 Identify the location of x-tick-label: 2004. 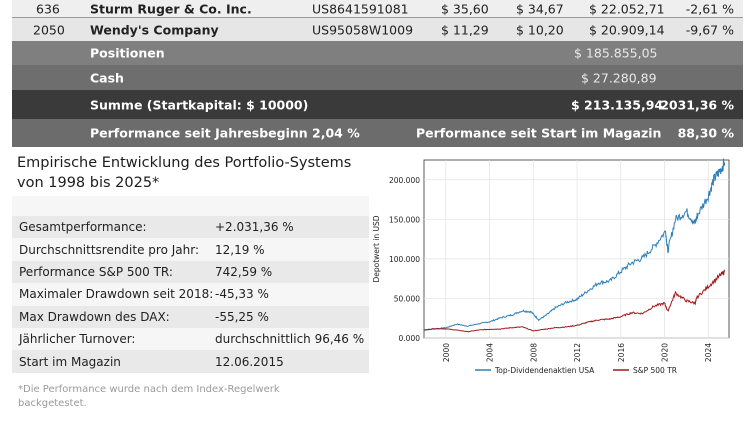
(490, 352).